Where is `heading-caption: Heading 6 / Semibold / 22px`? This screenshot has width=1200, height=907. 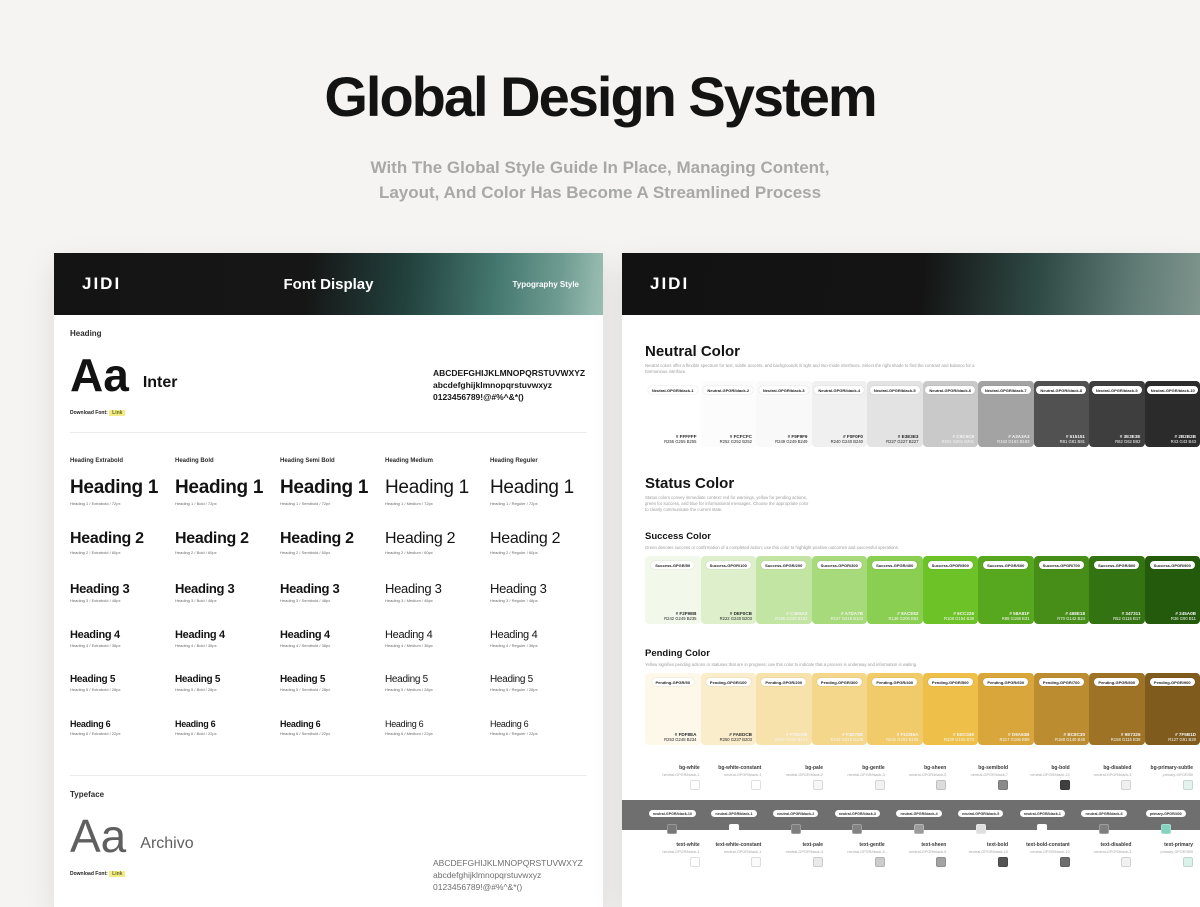 heading-caption: Heading 6 / Semibold / 22px is located at coordinates (305, 733).